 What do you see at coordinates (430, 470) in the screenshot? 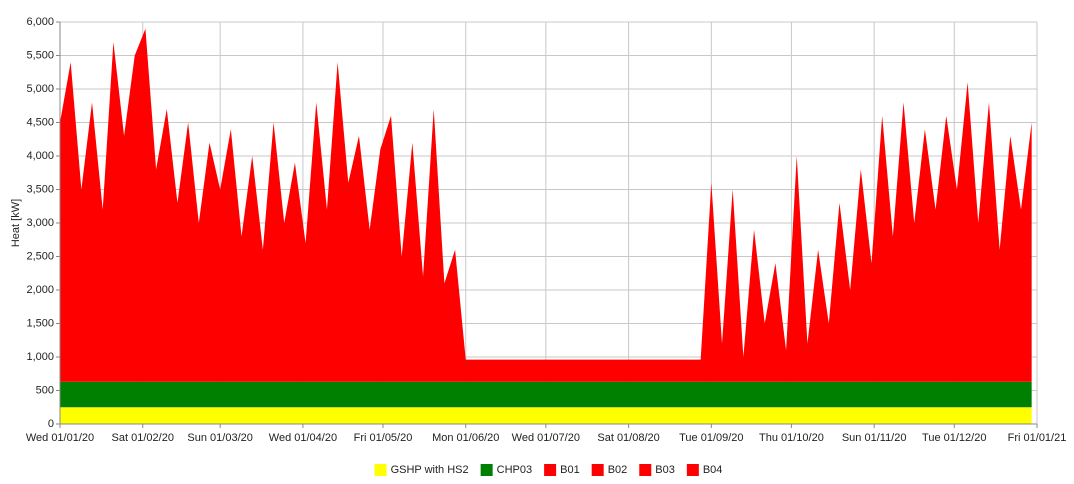
I see `legend-label: GSHP with HS2` at bounding box center [430, 470].